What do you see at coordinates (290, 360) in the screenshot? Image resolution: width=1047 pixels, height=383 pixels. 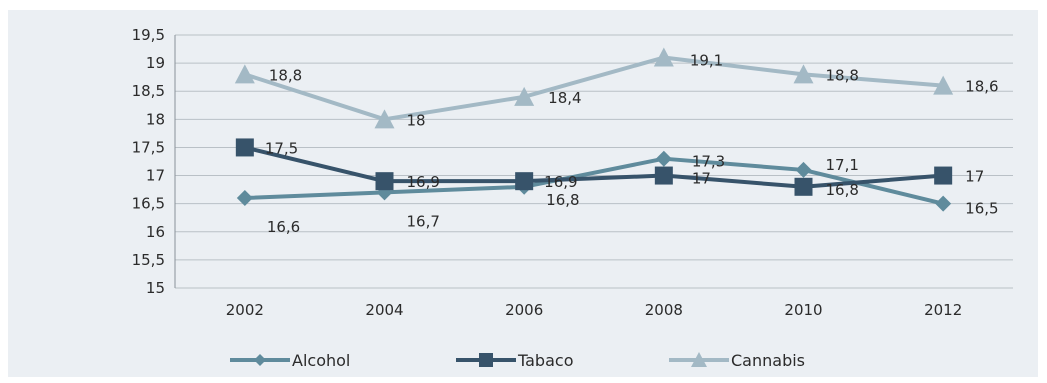 I see `legend-item-alcohol: Alcohol` at bounding box center [290, 360].